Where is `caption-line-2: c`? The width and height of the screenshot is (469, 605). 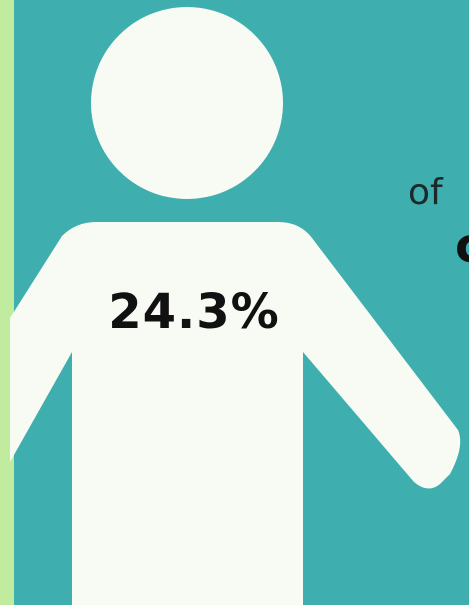 caption-line-2: c is located at coordinates (462, 246).